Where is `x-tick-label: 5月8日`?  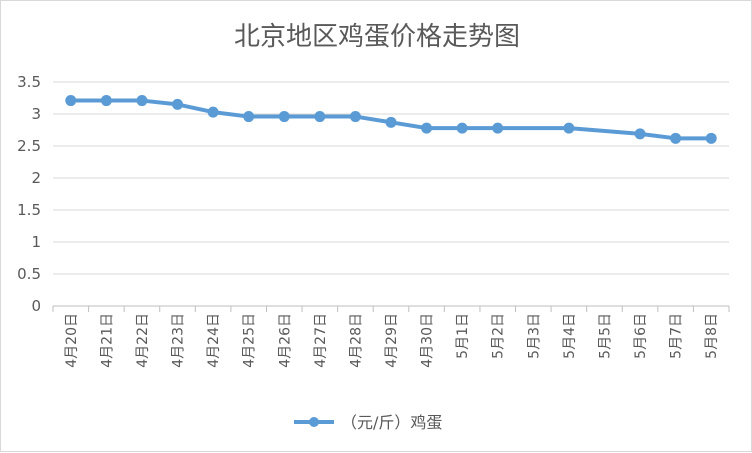
x-tick-label: 5月8日 is located at coordinates (712, 336).